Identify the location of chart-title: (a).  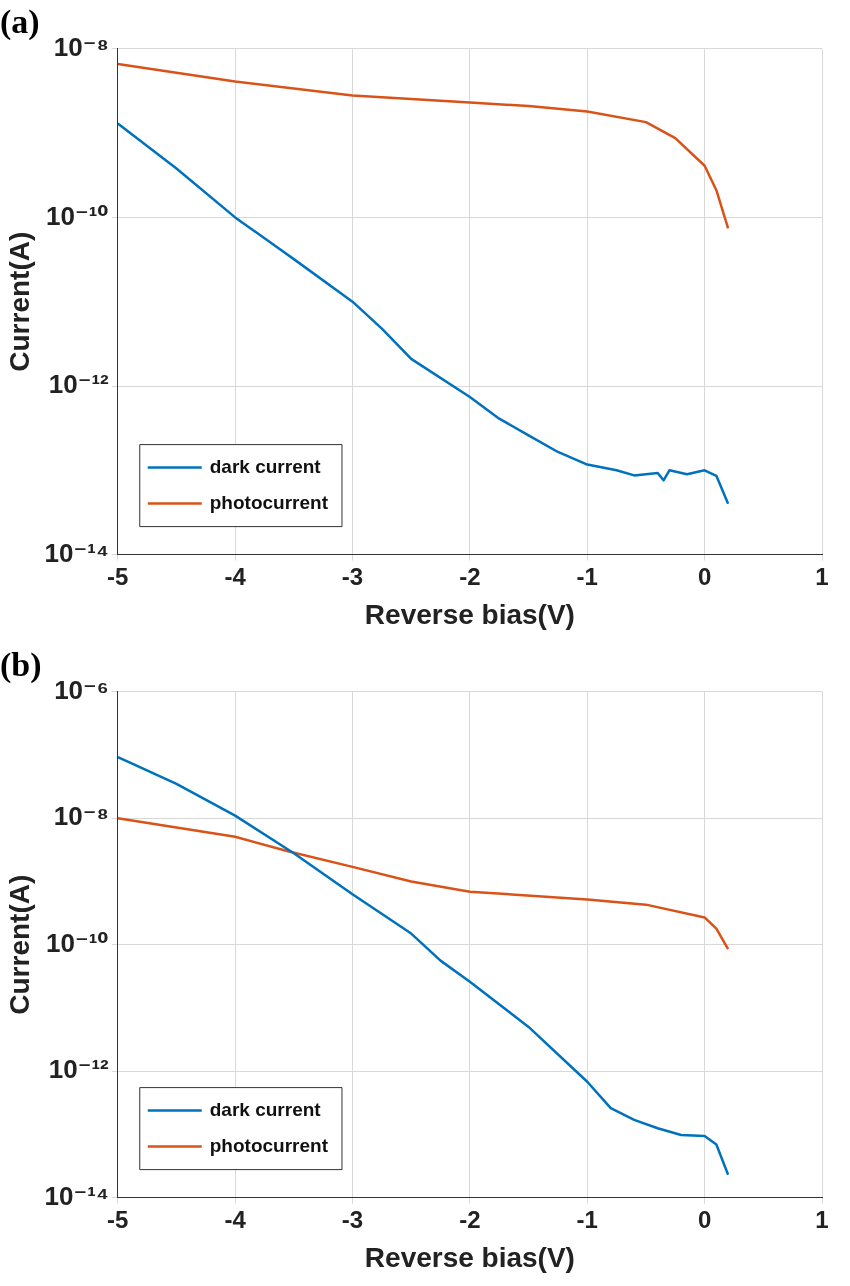
(20, 22).